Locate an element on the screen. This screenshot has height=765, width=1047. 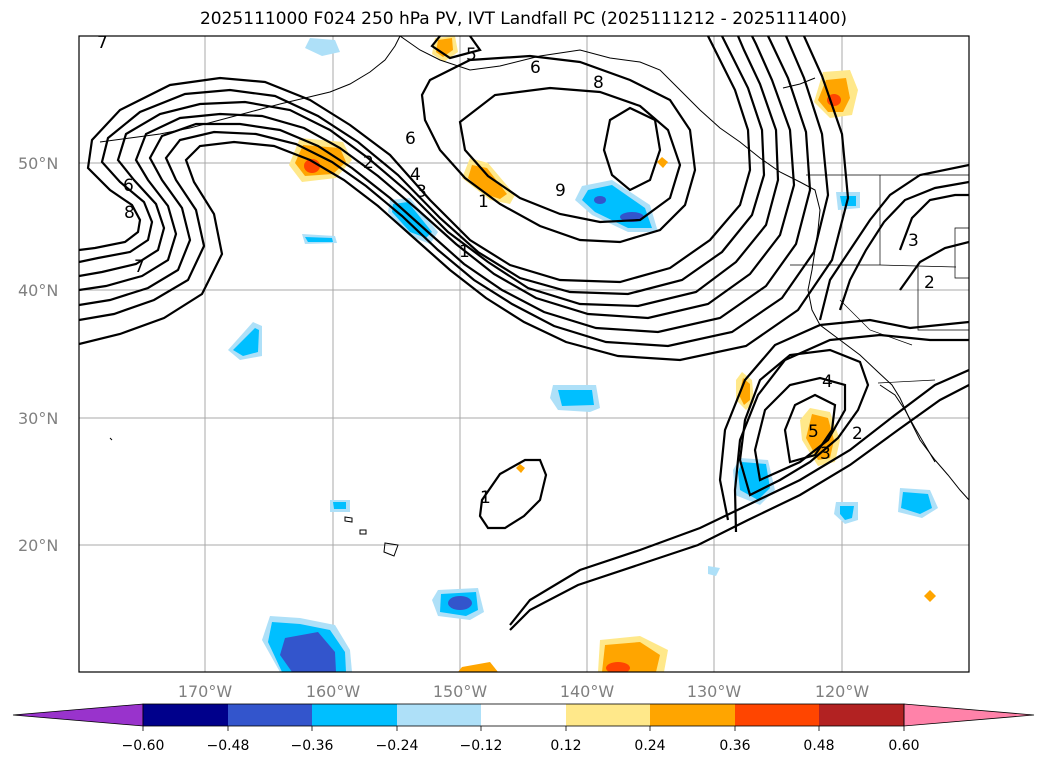
colorbar-extend-low is located at coordinates (78, 715).